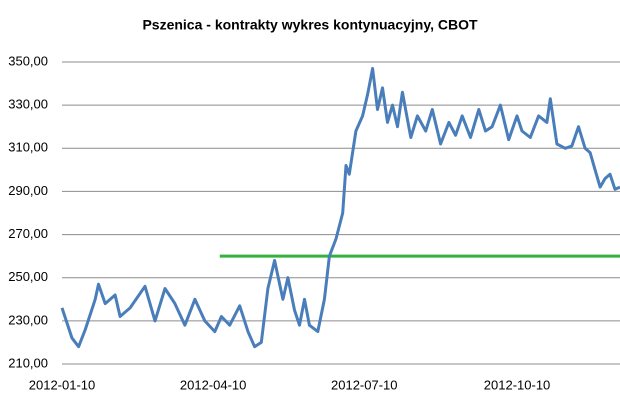 The image size is (620, 413). Describe the element at coordinates (364, 384) in the screenshot. I see `x-tick-label: 2012-07-10` at that location.